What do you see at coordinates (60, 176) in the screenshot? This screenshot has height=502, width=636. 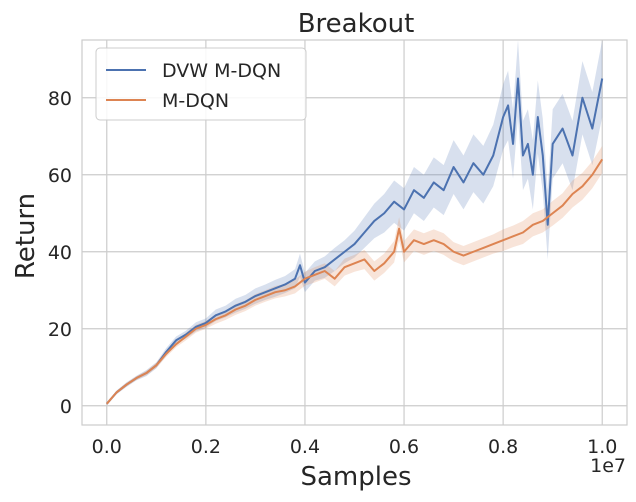 I see `y-tick-label: 60` at bounding box center [60, 176].